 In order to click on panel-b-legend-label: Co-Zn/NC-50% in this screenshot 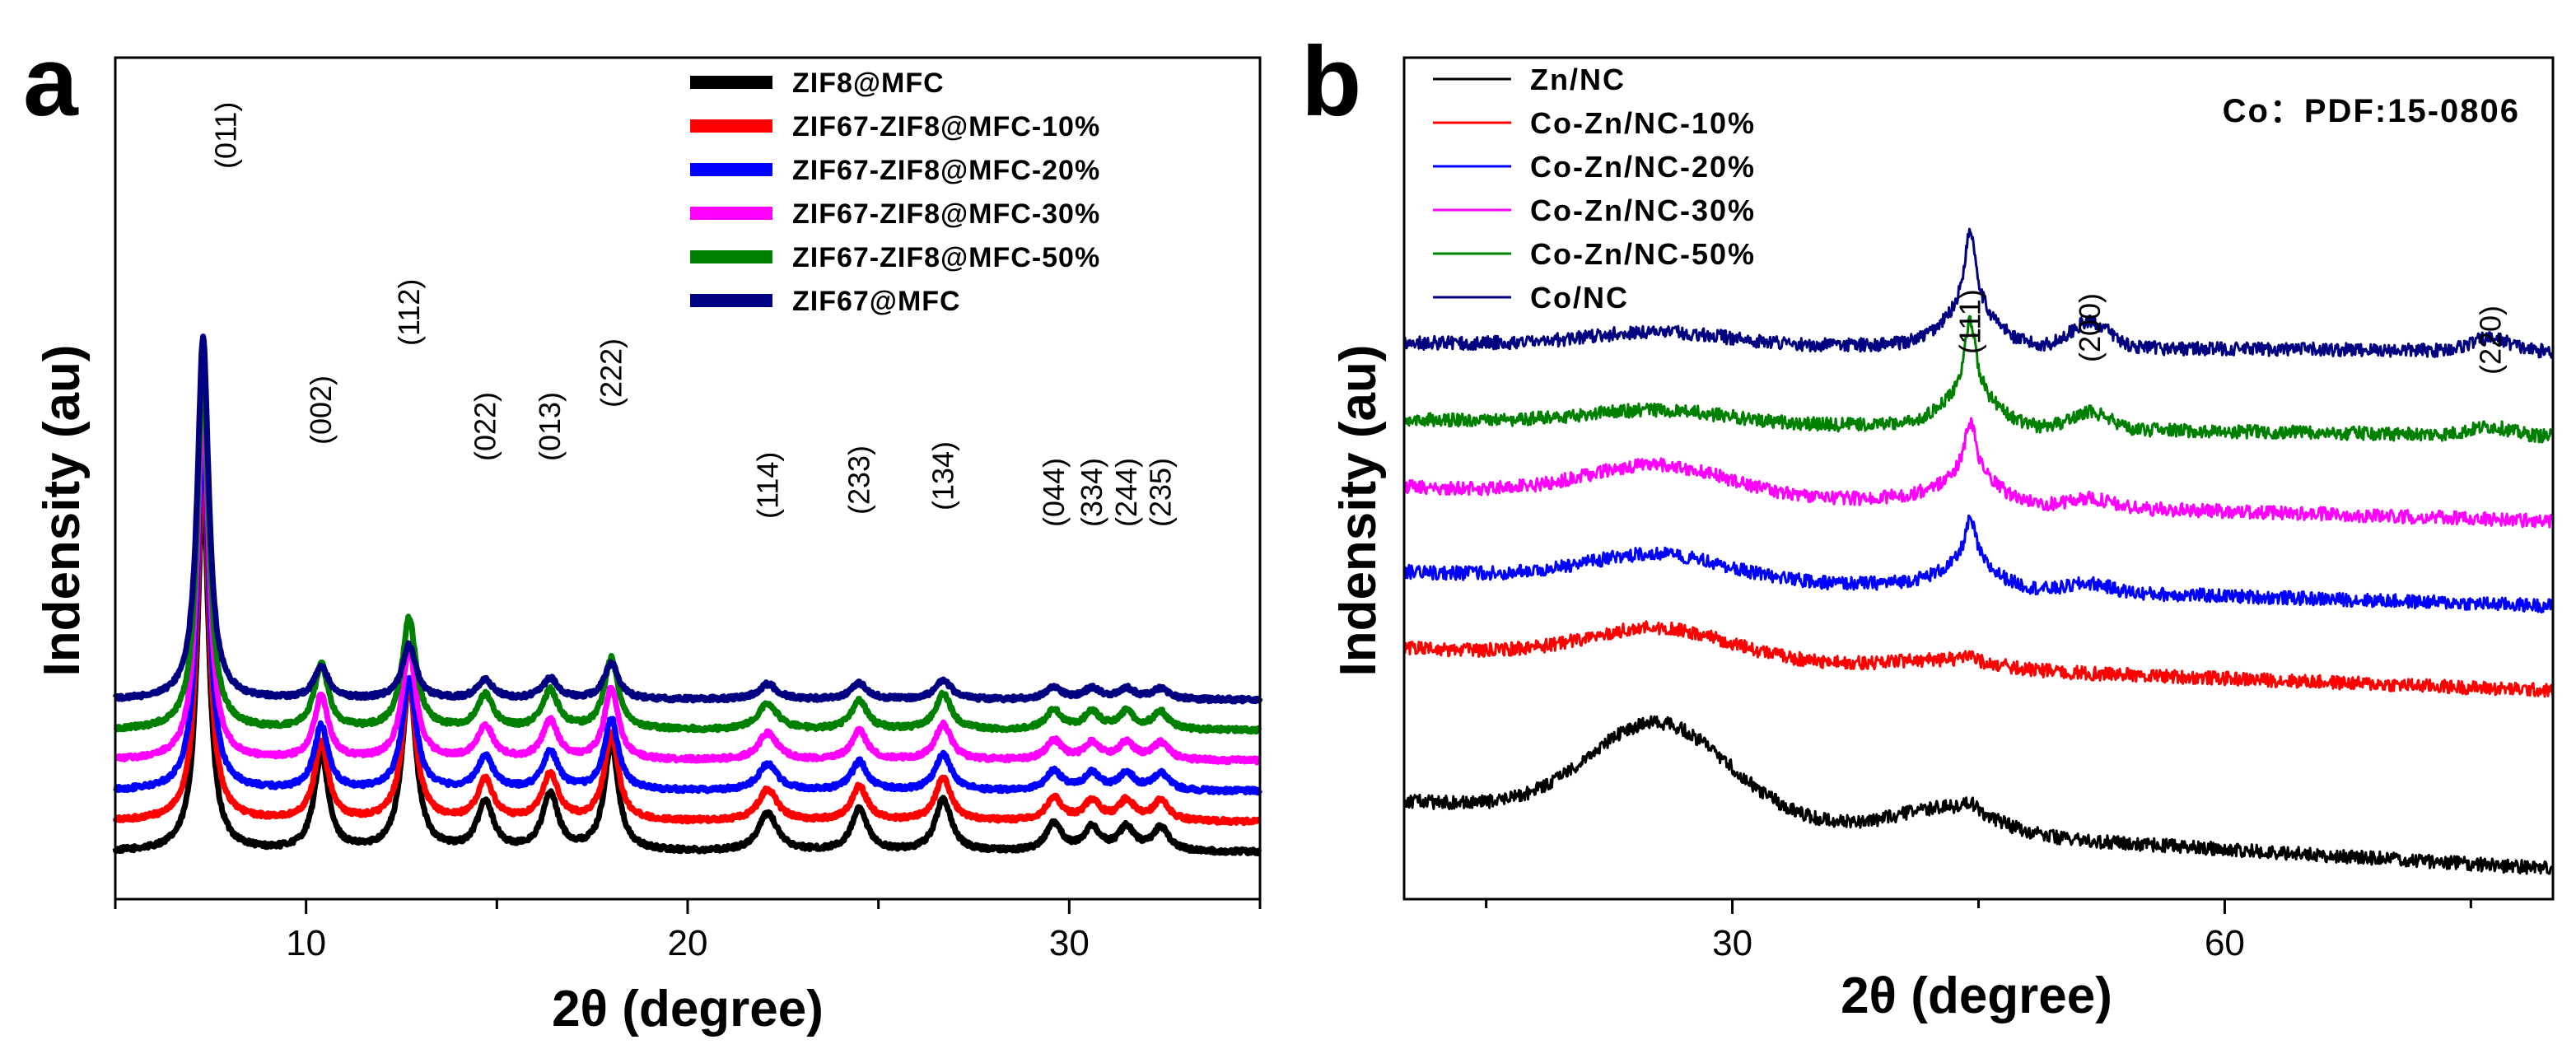, I will do `click(1643, 254)`.